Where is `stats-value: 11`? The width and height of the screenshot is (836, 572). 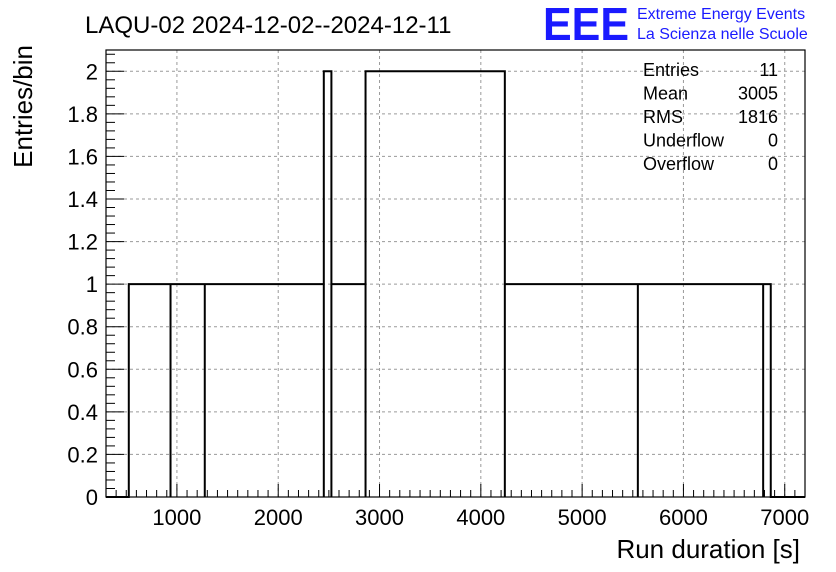
stats-value: 11 is located at coordinates (768, 70).